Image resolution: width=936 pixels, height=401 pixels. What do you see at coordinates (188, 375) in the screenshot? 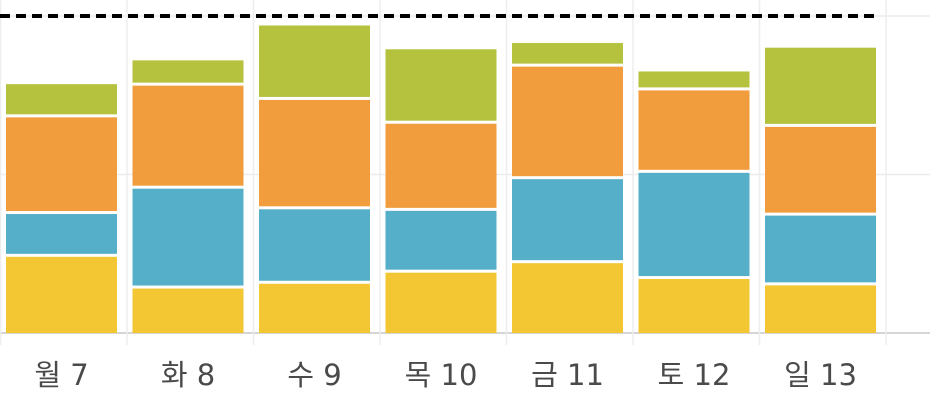
I see `x-tick-label: 화 8` at bounding box center [188, 375].